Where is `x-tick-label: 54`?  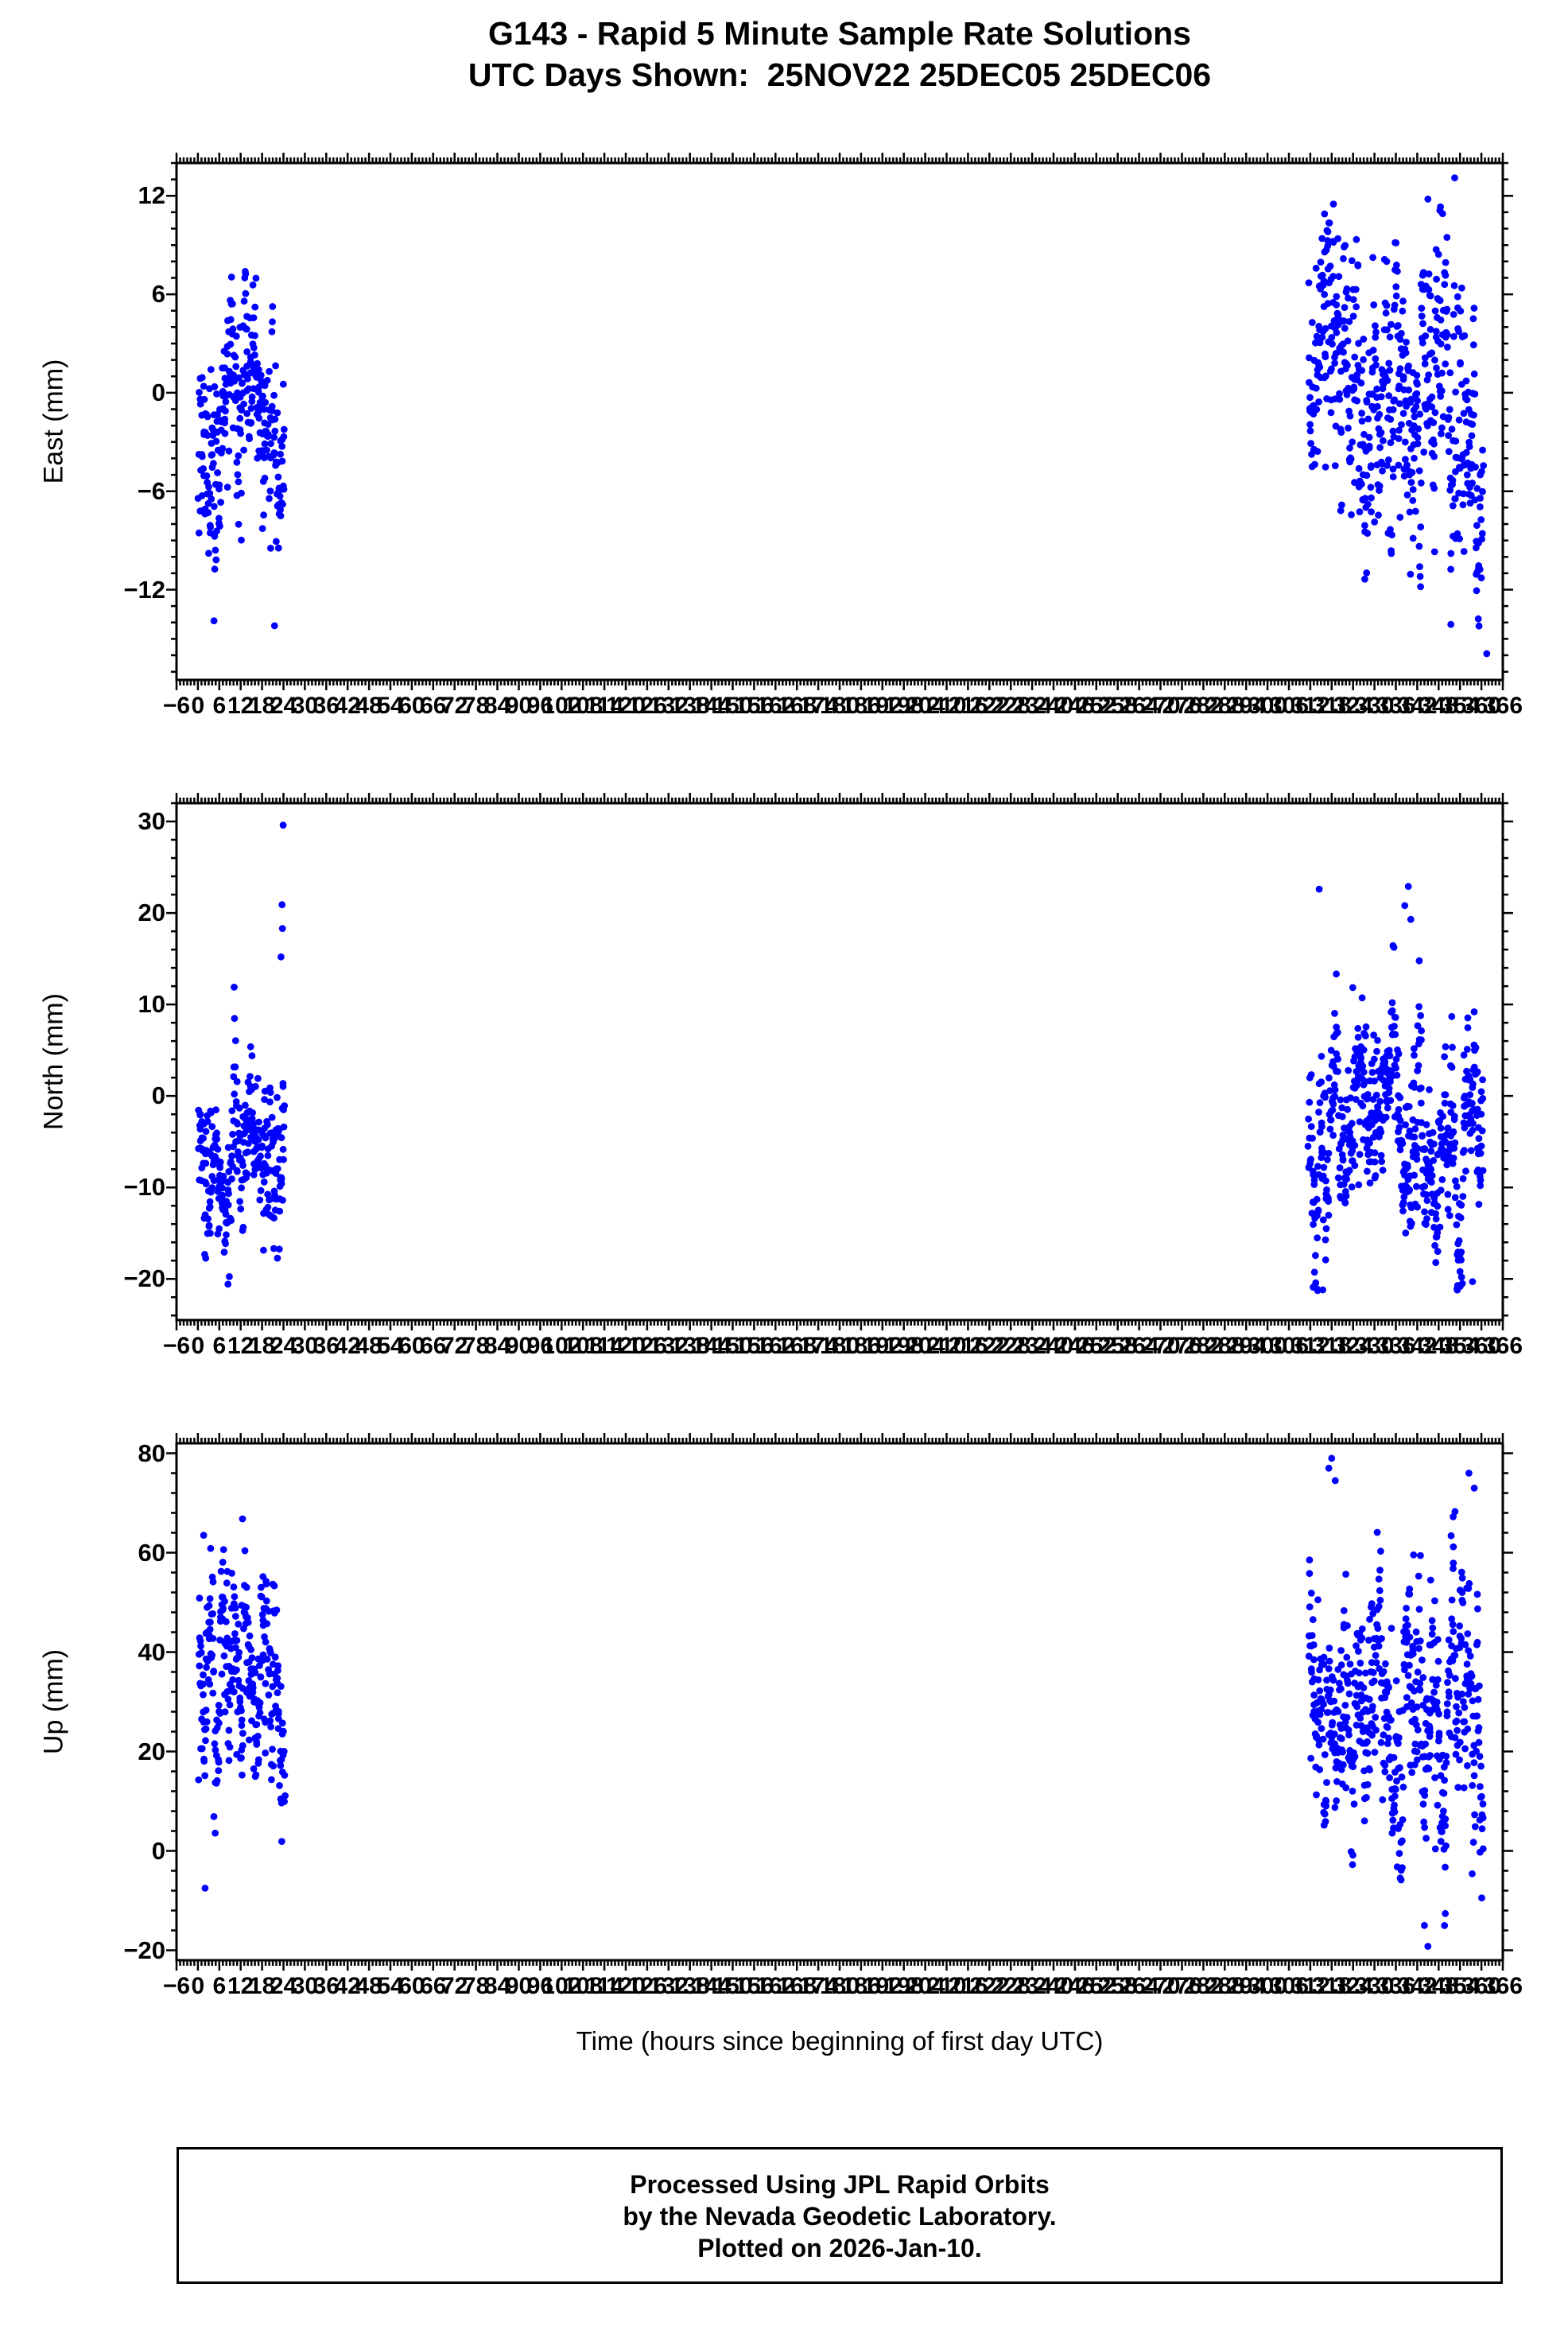 x-tick-label: 54 is located at coordinates (390, 706).